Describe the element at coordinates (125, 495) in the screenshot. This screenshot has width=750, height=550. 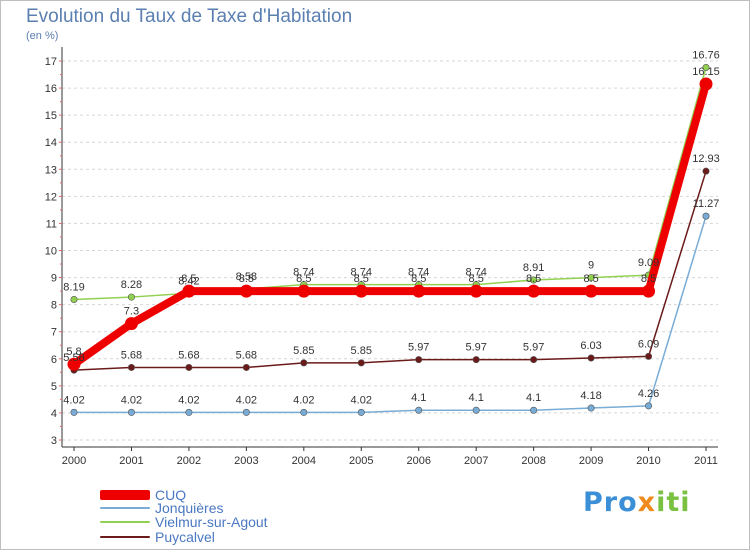
I see `legend-swatch-cuq` at that location.